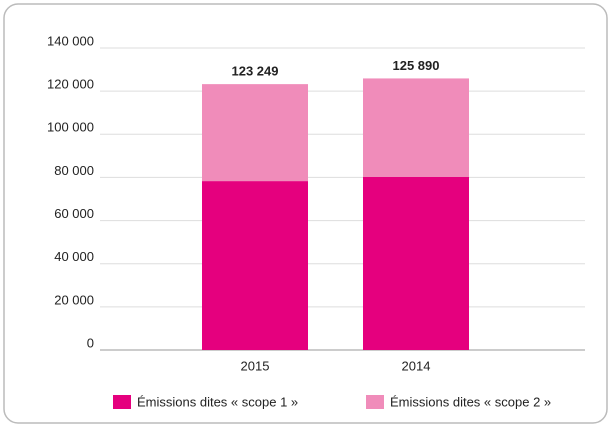 This screenshot has height=432, width=611. What do you see at coordinates (470, 401) in the screenshot?
I see `legend-label: Émissions dites « scope 2 »` at bounding box center [470, 401].